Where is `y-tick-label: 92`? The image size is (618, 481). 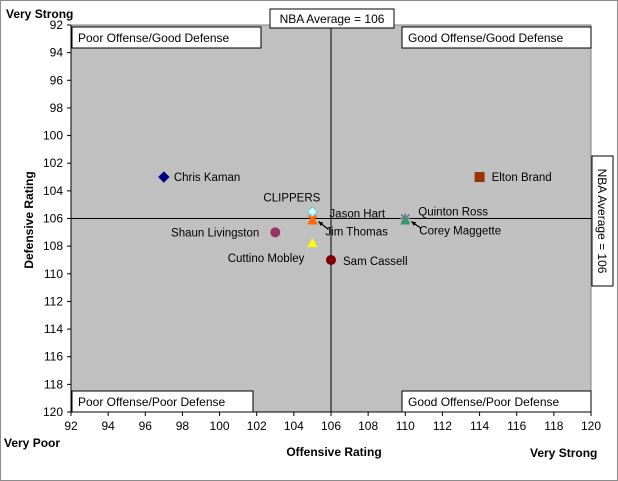
y-tick-label: 92 is located at coordinates (57, 25).